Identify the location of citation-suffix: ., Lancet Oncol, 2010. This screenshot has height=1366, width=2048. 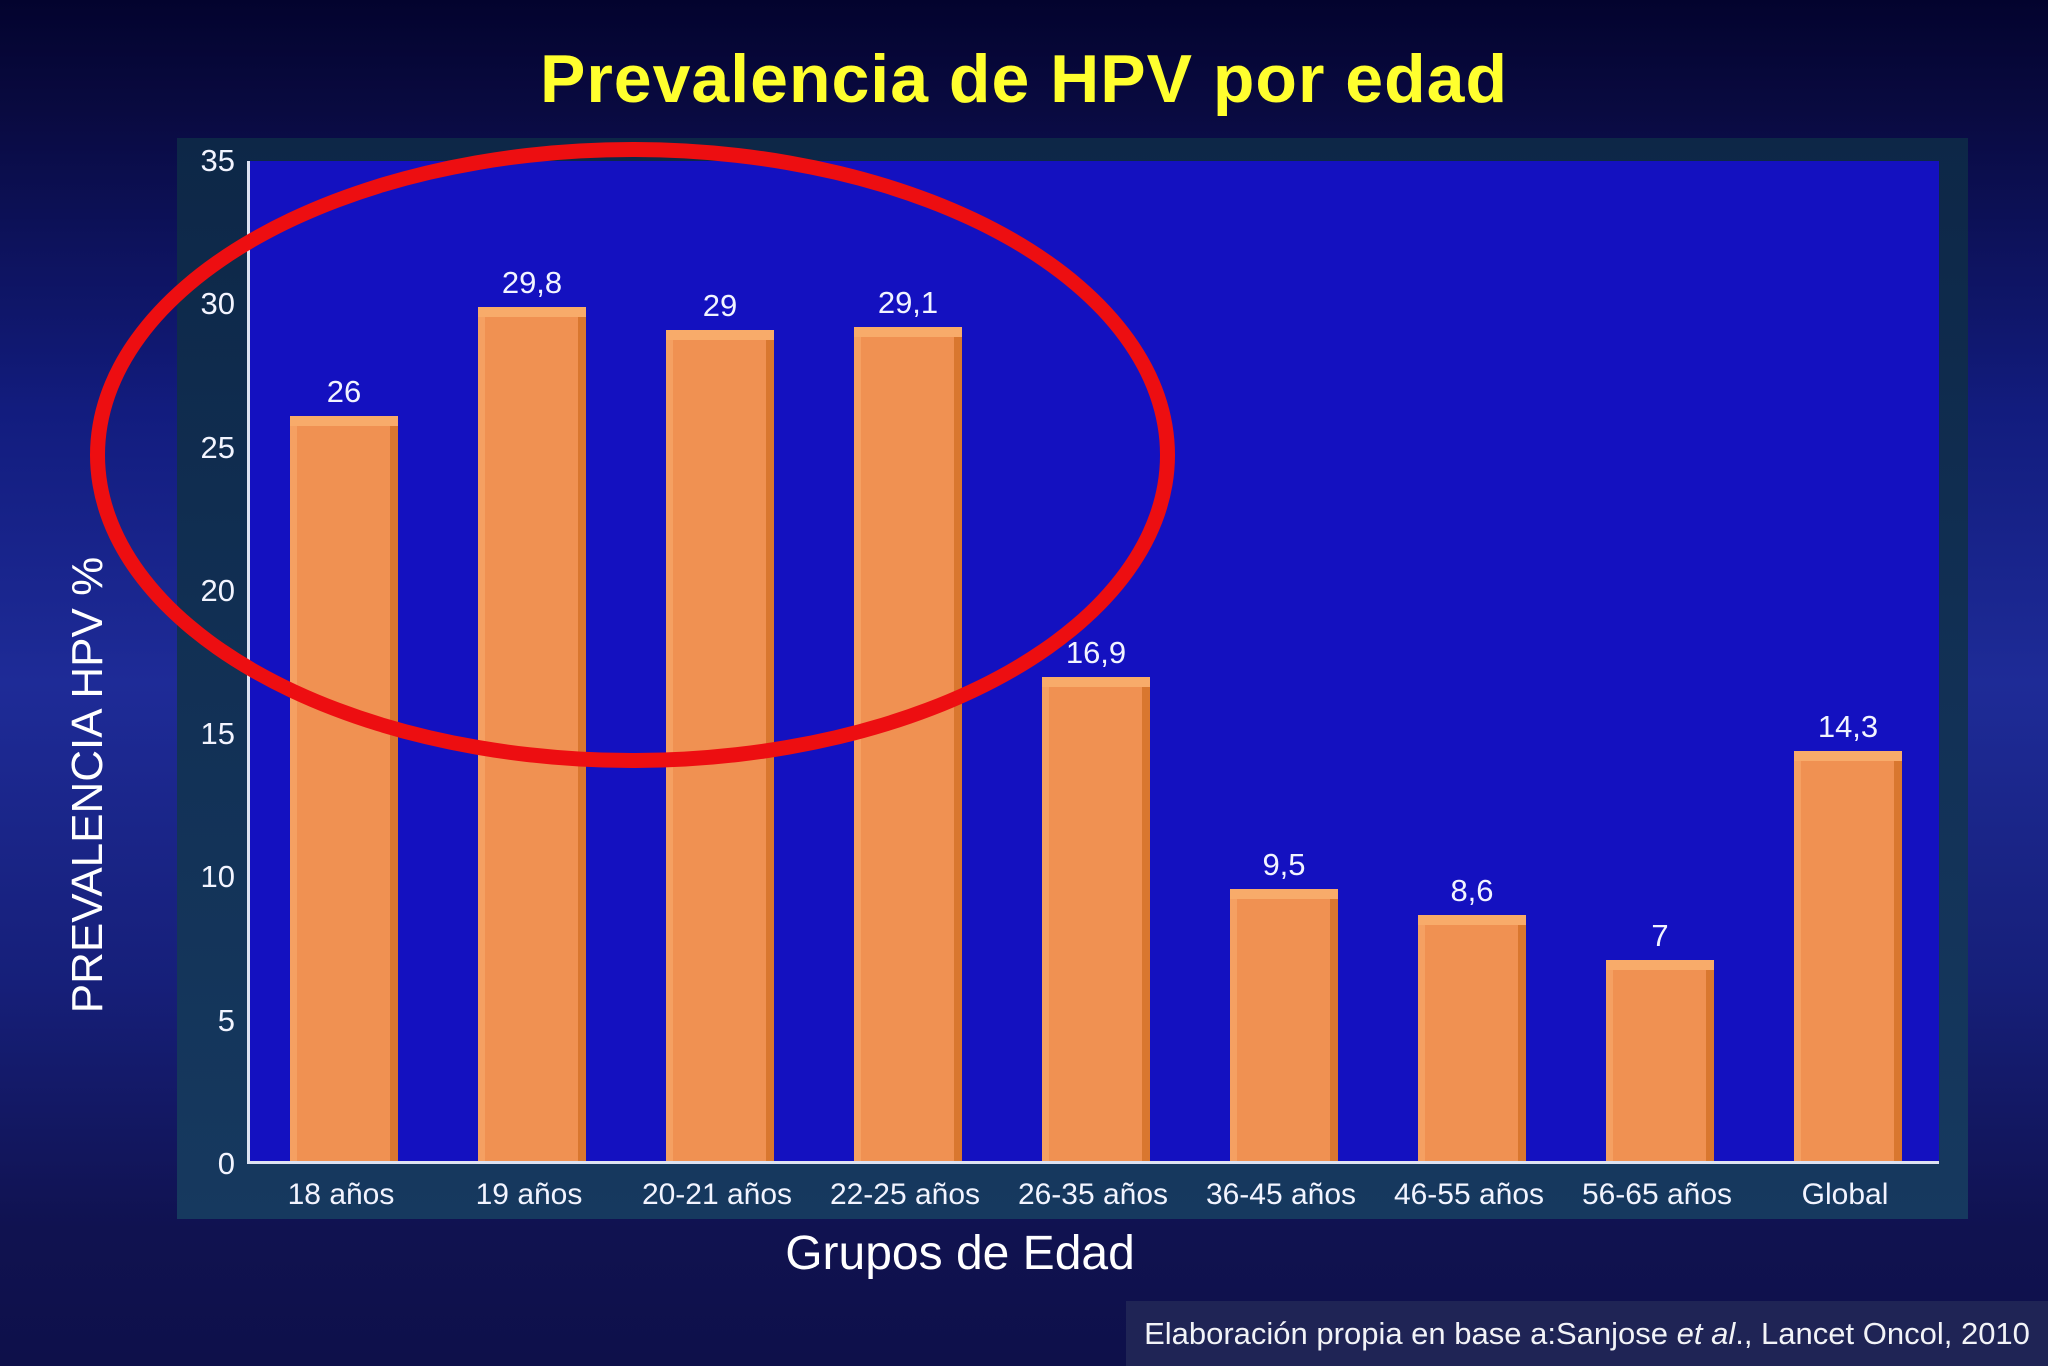
(1882, 1333).